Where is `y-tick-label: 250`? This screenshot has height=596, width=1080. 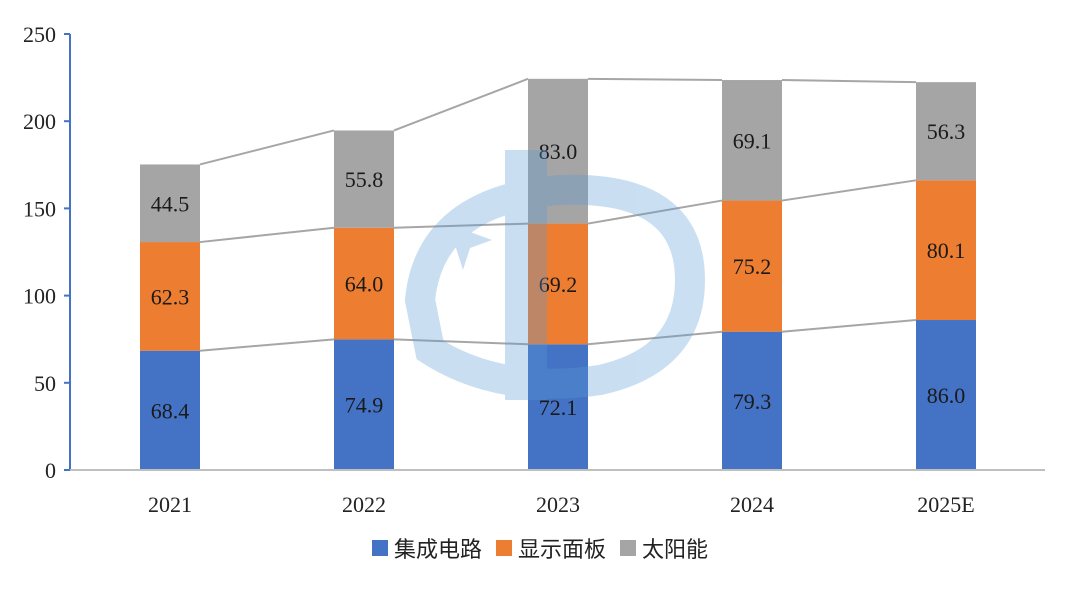
y-tick-label: 250 is located at coordinates (39, 34).